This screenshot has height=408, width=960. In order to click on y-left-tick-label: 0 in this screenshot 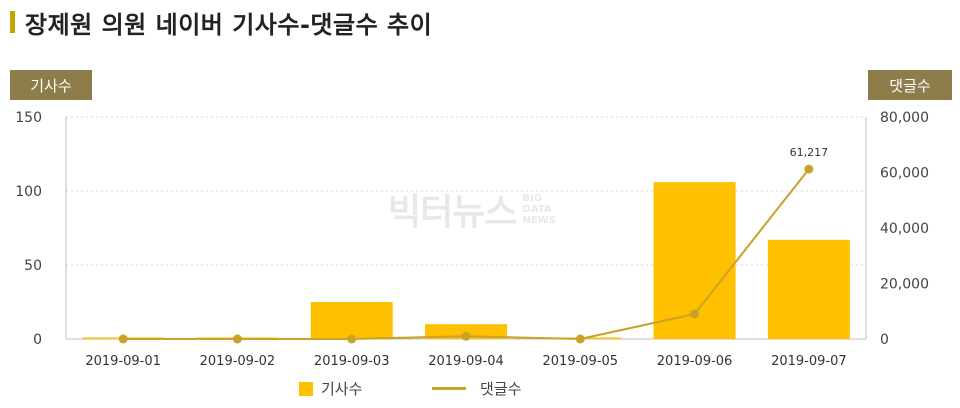, I will do `click(37, 340)`.